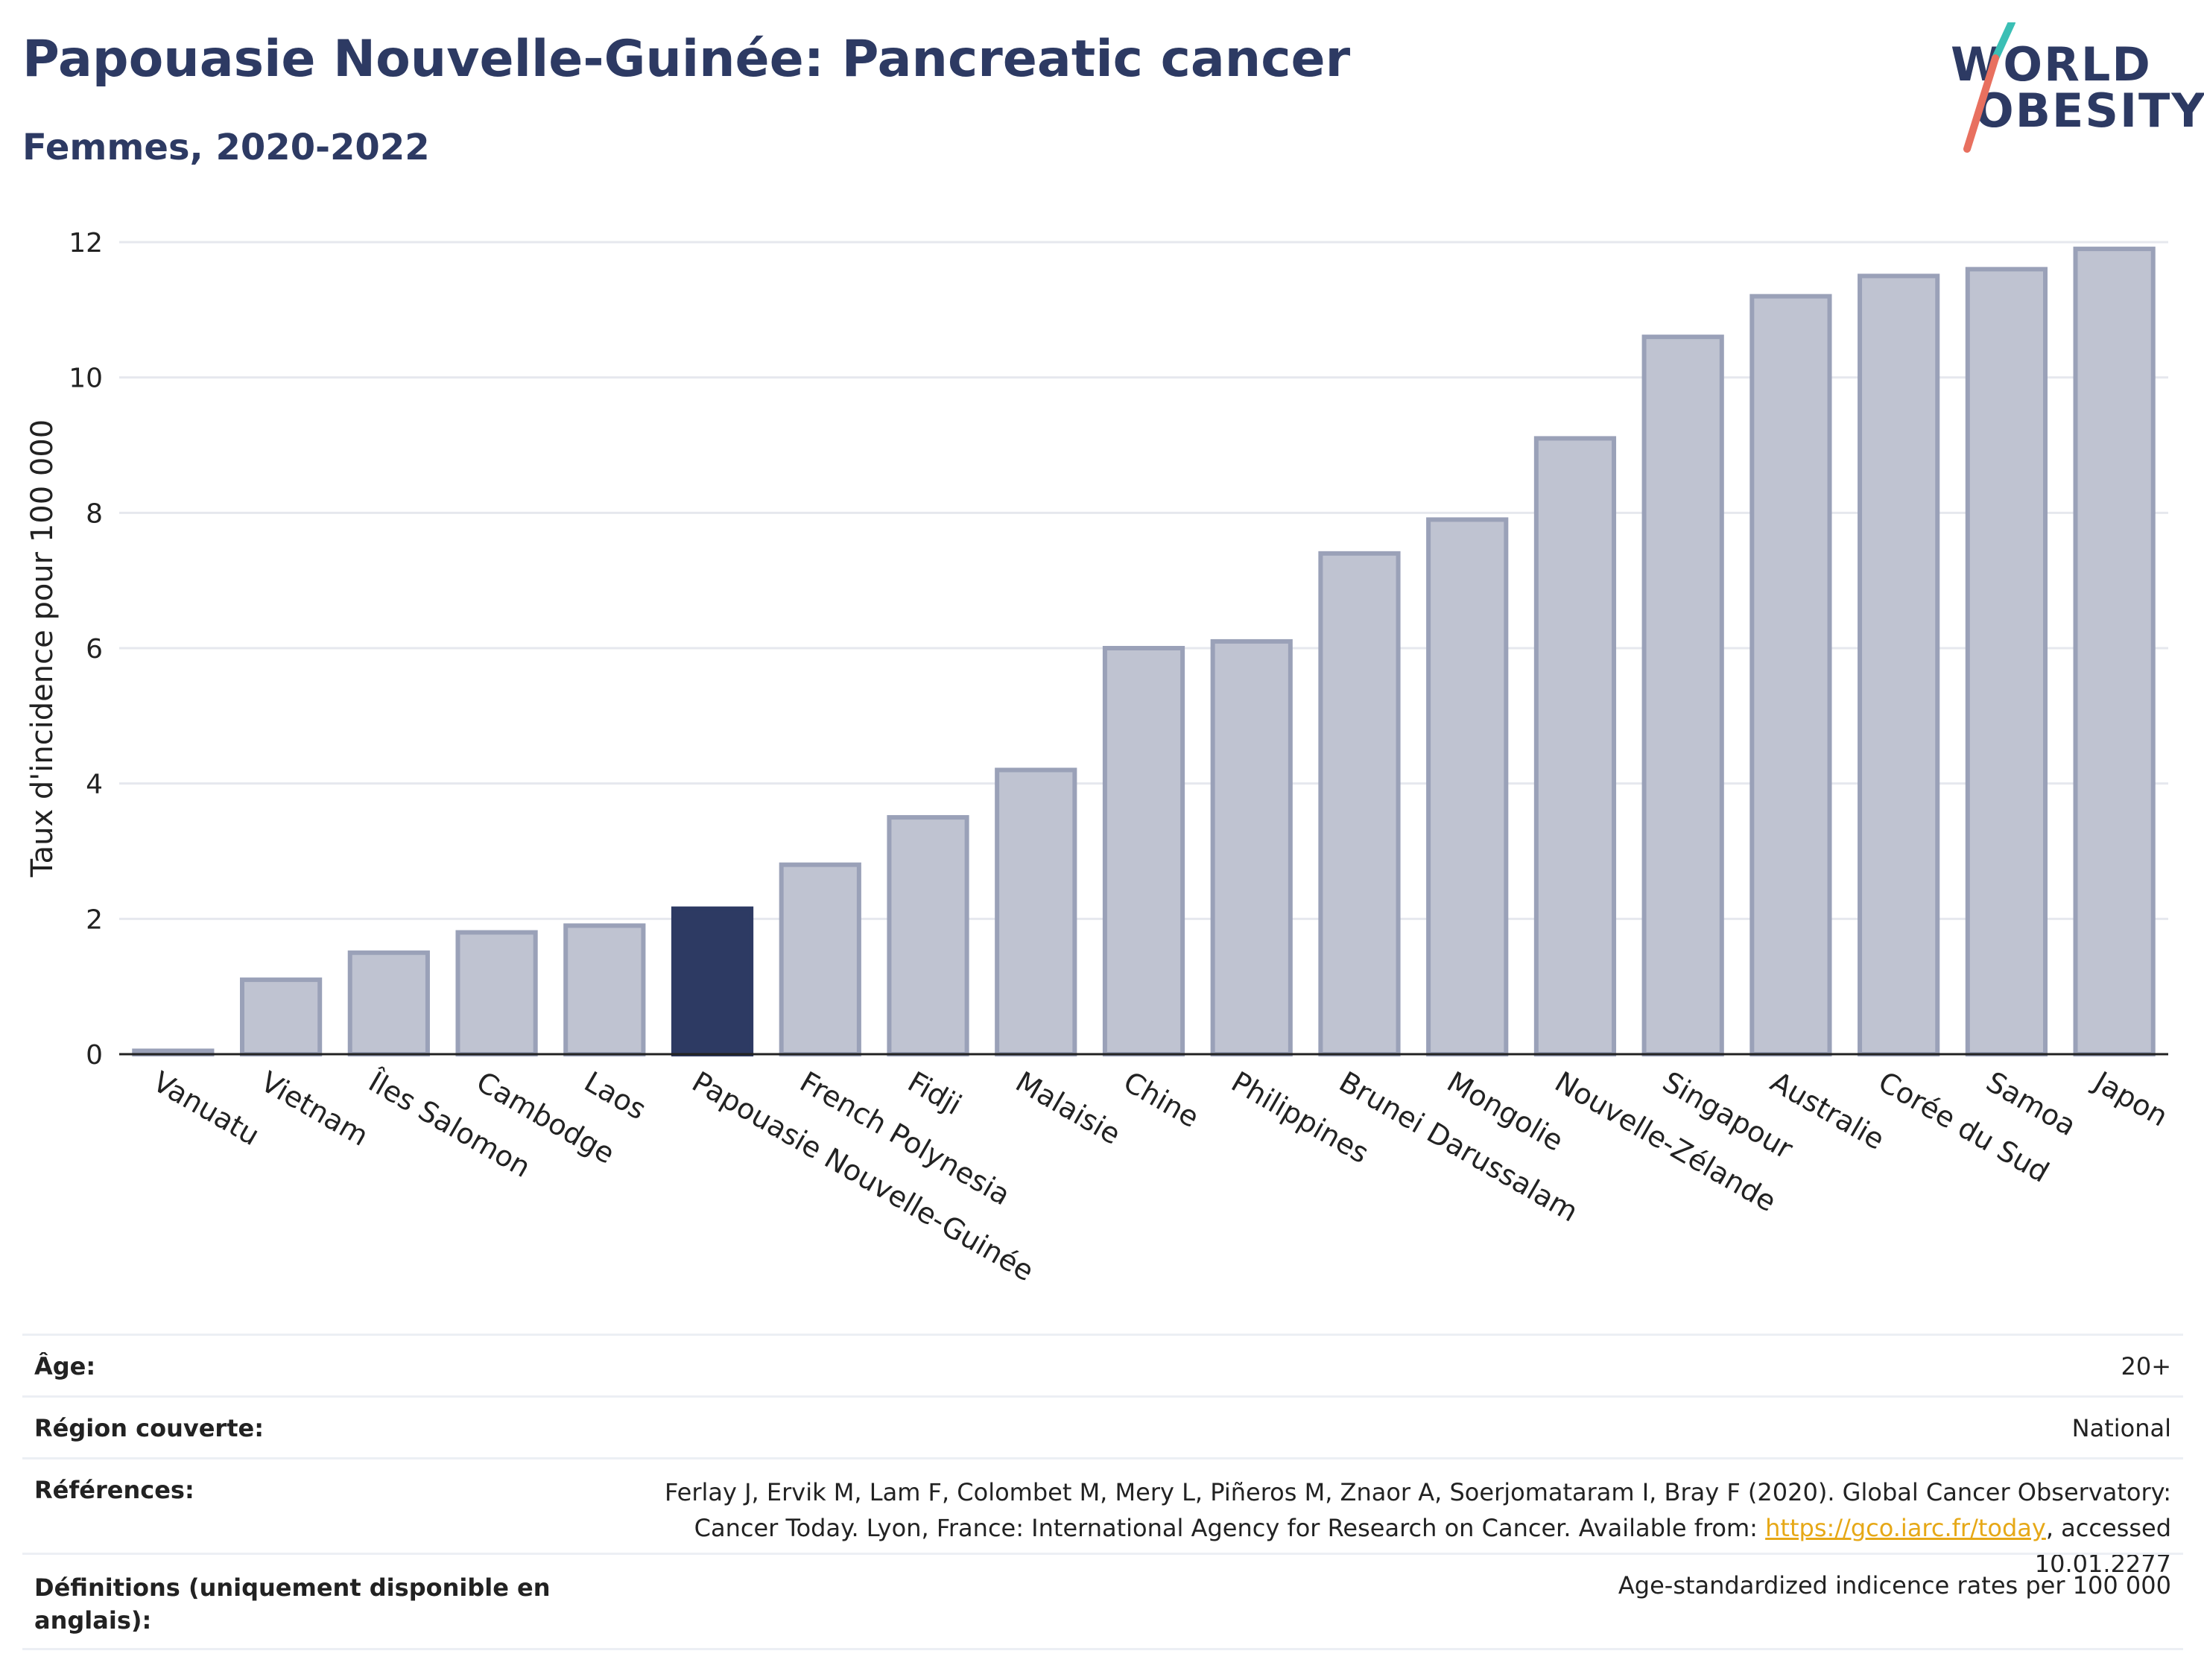  What do you see at coordinates (615, 1095) in the screenshot?
I see `x-tick-label: Laos` at bounding box center [615, 1095].